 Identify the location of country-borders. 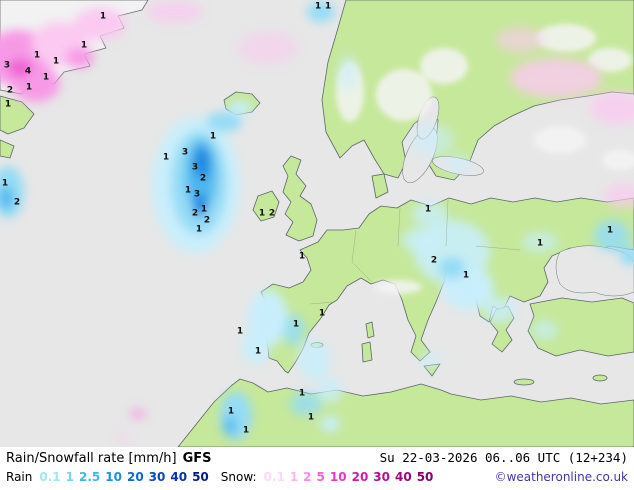
(415, 252).